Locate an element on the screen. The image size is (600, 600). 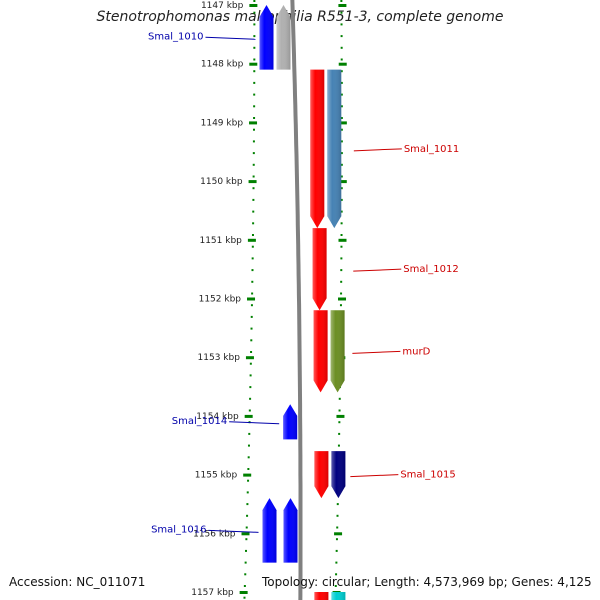
tick-label: 1147 kbp is located at coordinates (222, 6).